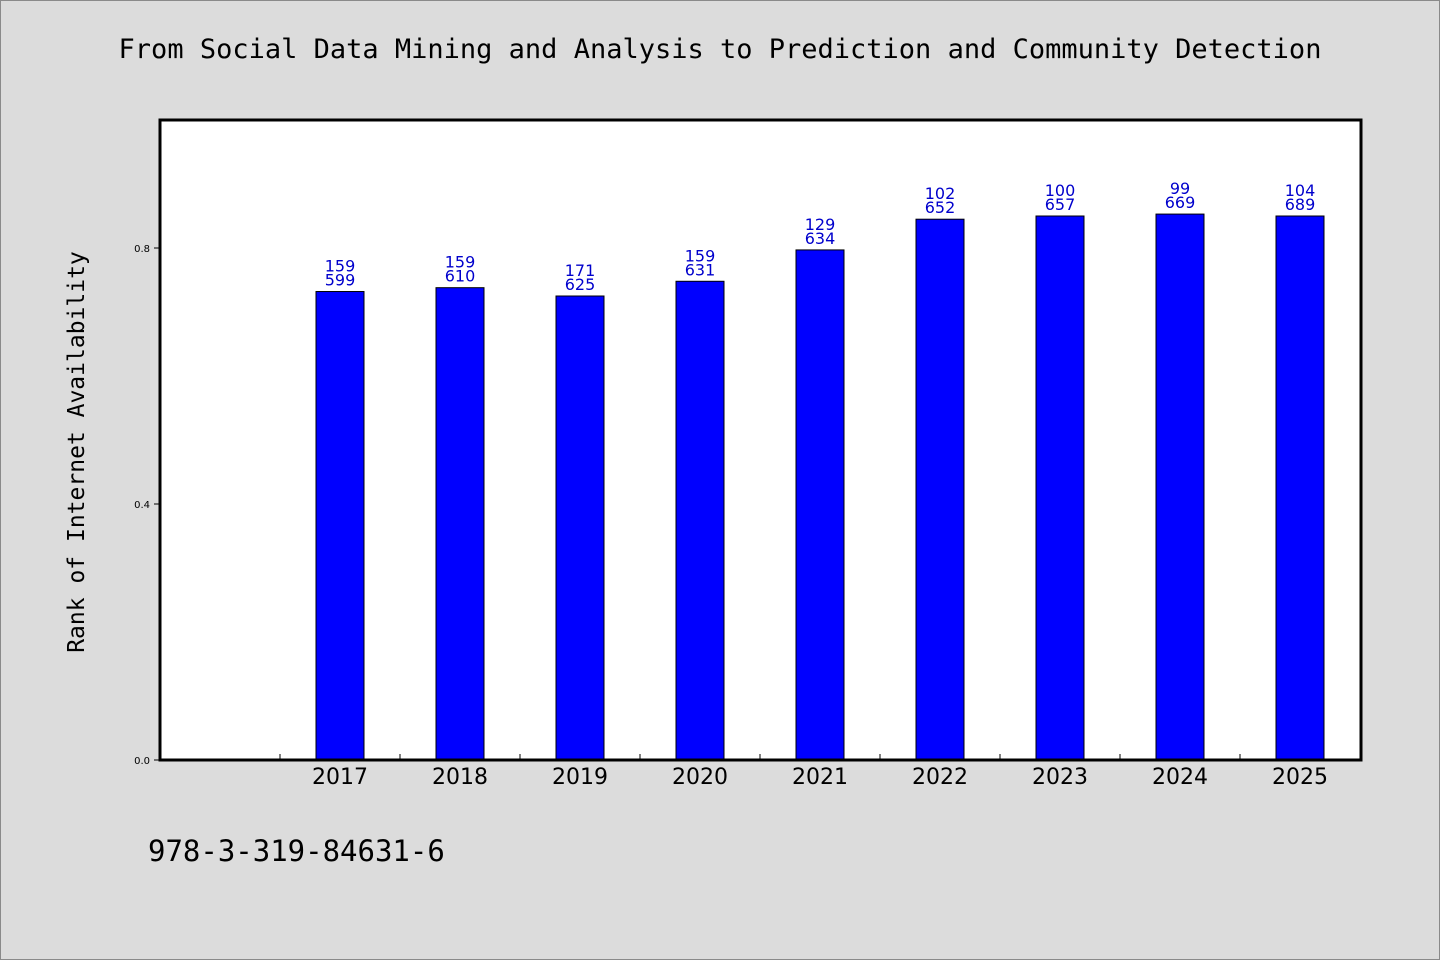 This screenshot has height=960, width=1440. What do you see at coordinates (1300, 488) in the screenshot?
I see `bar-2025` at bounding box center [1300, 488].